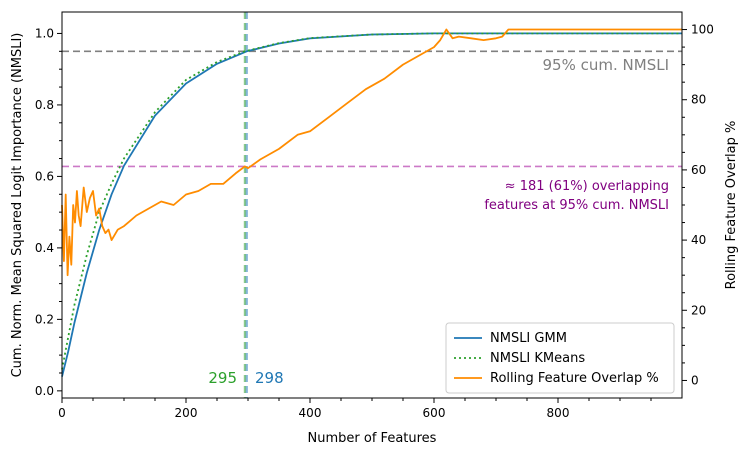 The image size is (748, 454). What do you see at coordinates (576, 205) in the screenshot?
I see `annotation-overlap-line2: features at 95% cum. NMSLI` at bounding box center [576, 205].